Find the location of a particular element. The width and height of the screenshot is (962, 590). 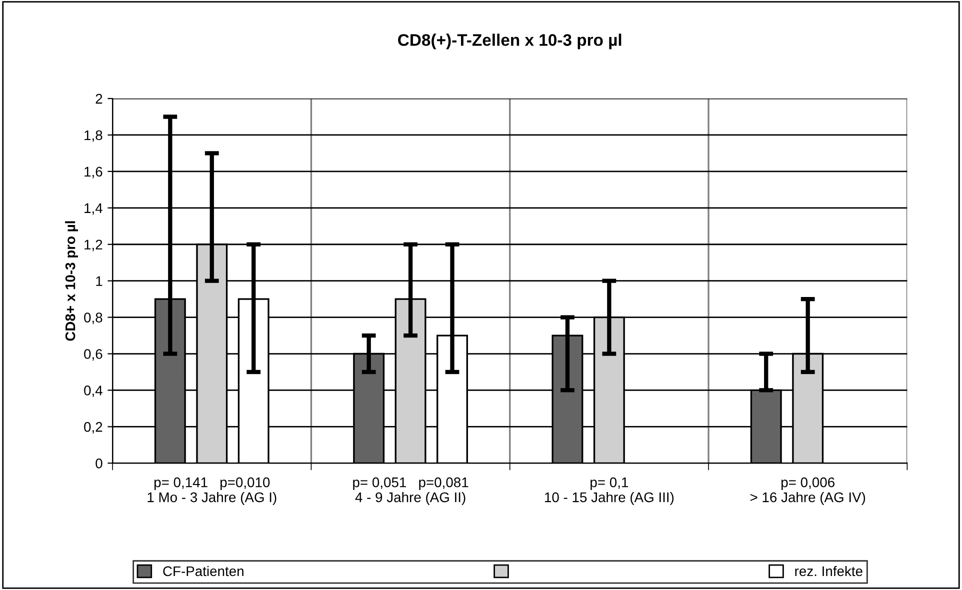

y-tick-label: 0,2 is located at coordinates (93, 428).